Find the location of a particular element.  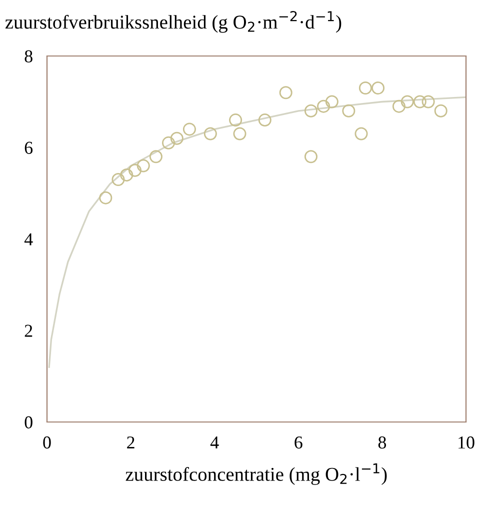

x-tick-label: 2 is located at coordinates (130, 442).